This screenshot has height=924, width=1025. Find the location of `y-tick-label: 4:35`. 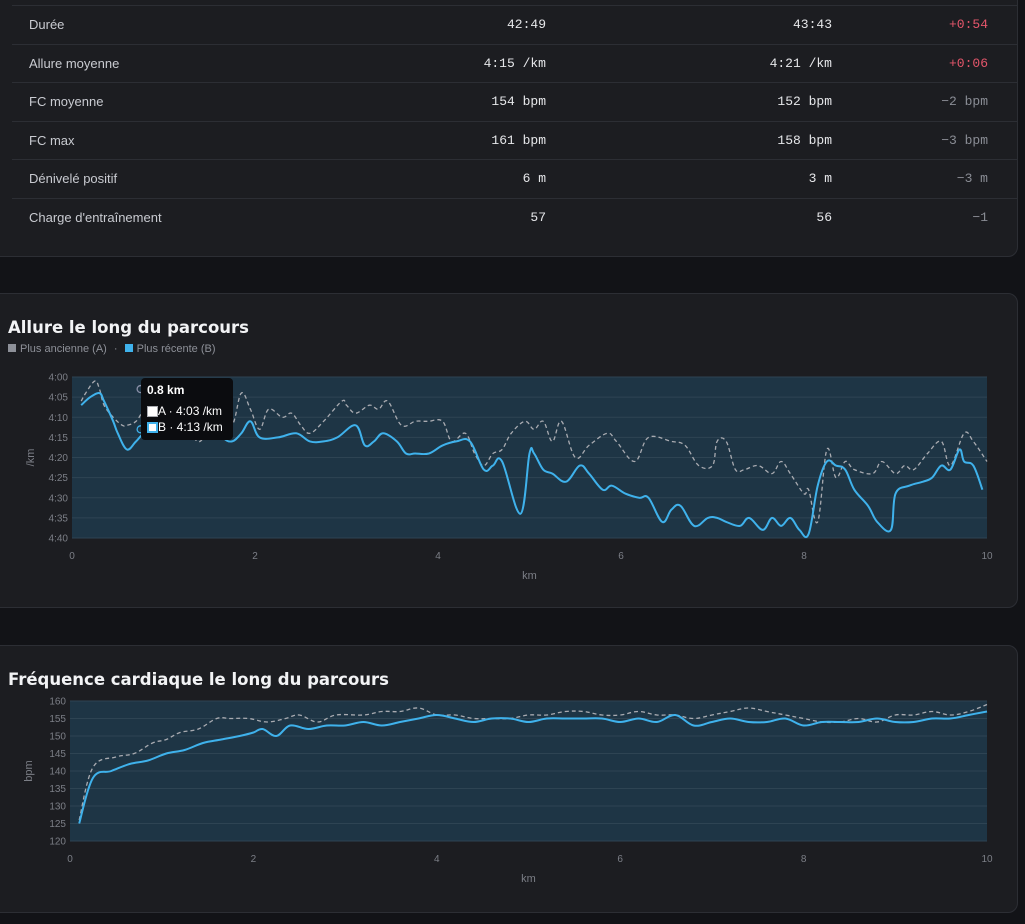

y-tick-label: 4:35 is located at coordinates (59, 518).